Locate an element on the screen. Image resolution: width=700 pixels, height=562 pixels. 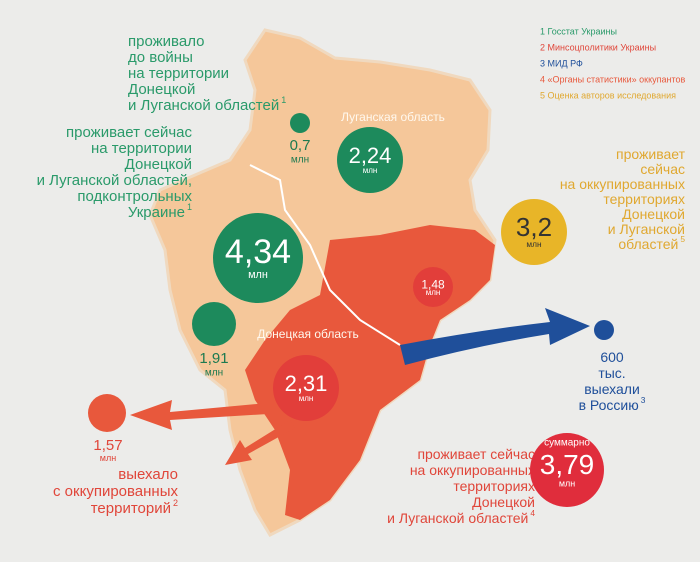
bubble-value: 0,7 is located at coordinates (300, 145).